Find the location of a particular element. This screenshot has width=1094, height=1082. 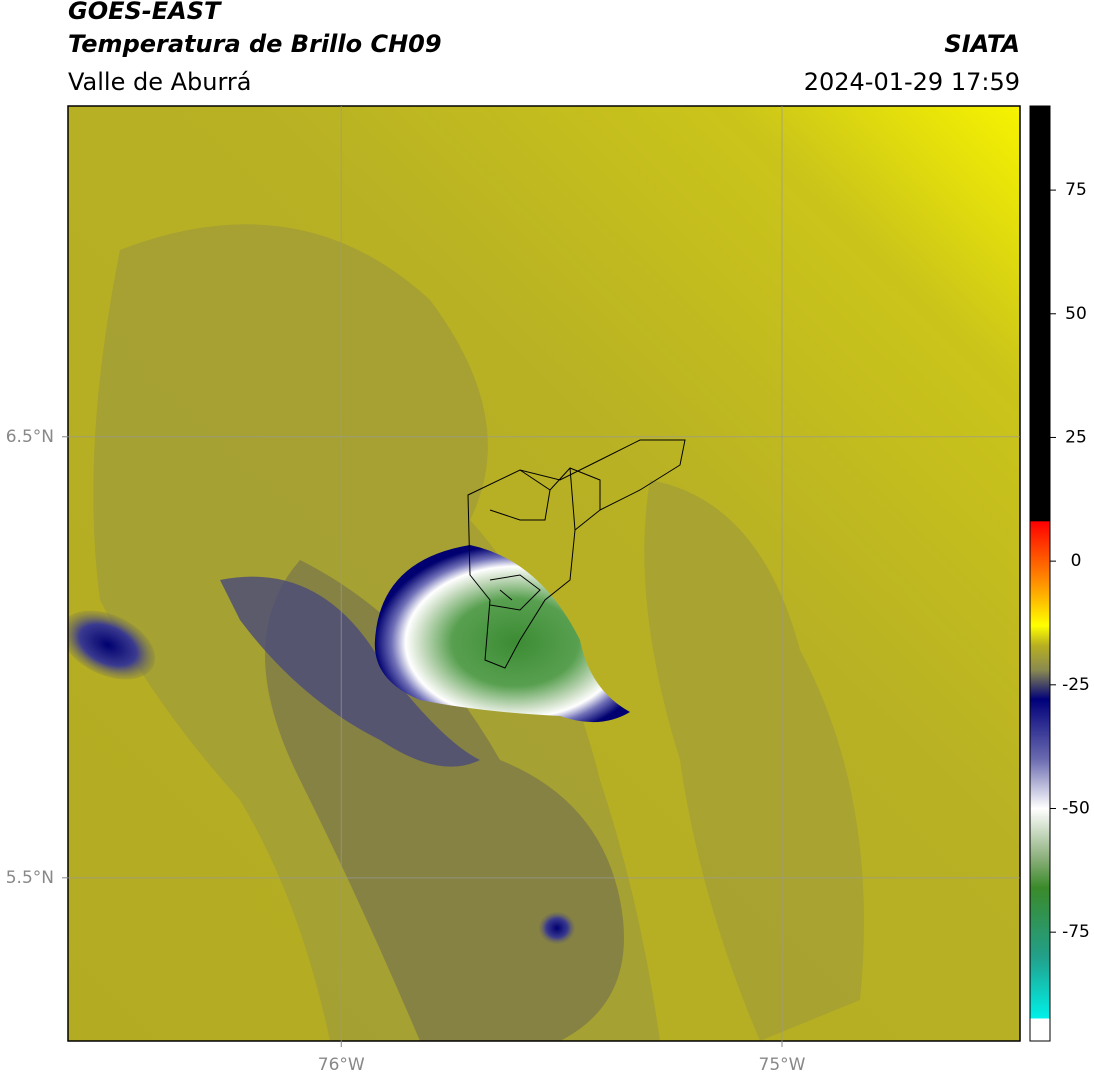

y-tick-label: 6.5°N is located at coordinates (30, 437).